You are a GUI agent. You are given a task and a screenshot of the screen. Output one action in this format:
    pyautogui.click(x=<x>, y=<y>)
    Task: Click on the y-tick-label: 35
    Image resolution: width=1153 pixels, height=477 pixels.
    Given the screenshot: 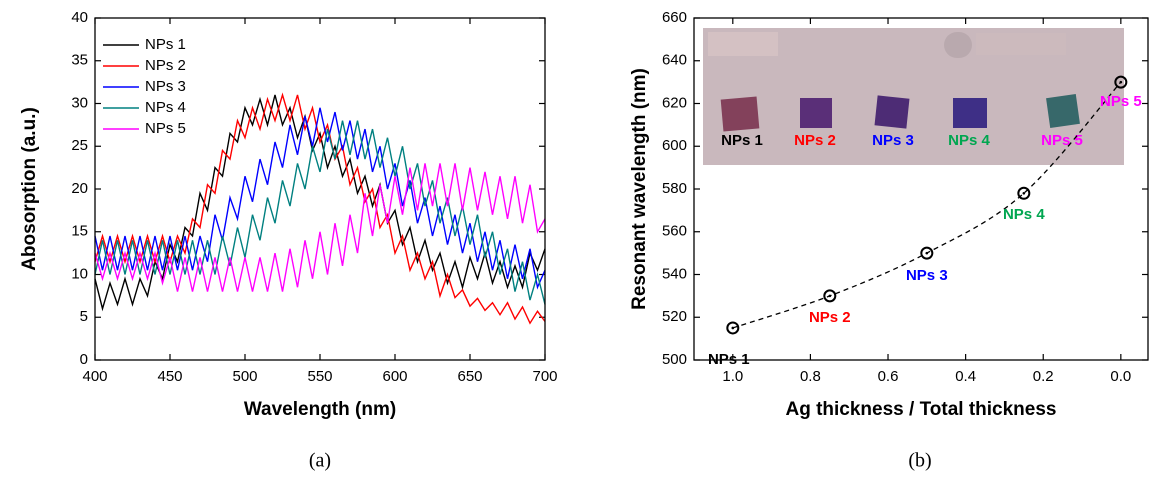 What is the action you would take?
    pyautogui.click(x=79, y=60)
    